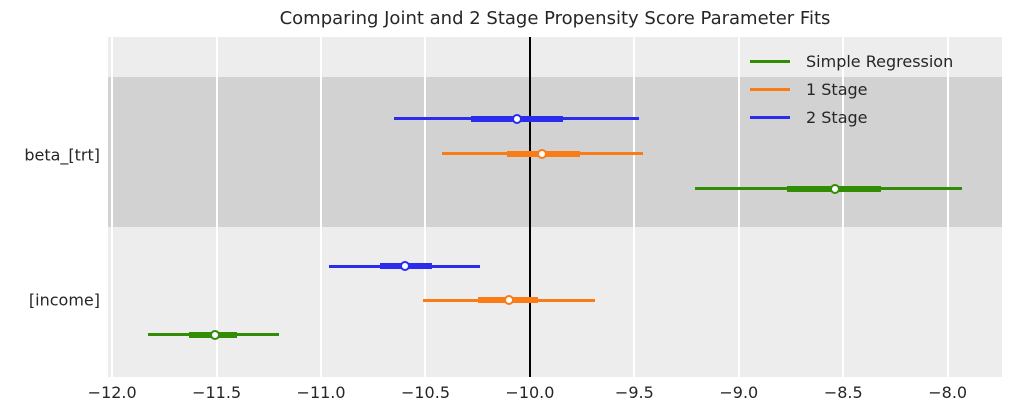 Image resolution: width=1011 pixels, height=411 pixels. I want to click on x-tick-label: −9.5, so click(634, 392).